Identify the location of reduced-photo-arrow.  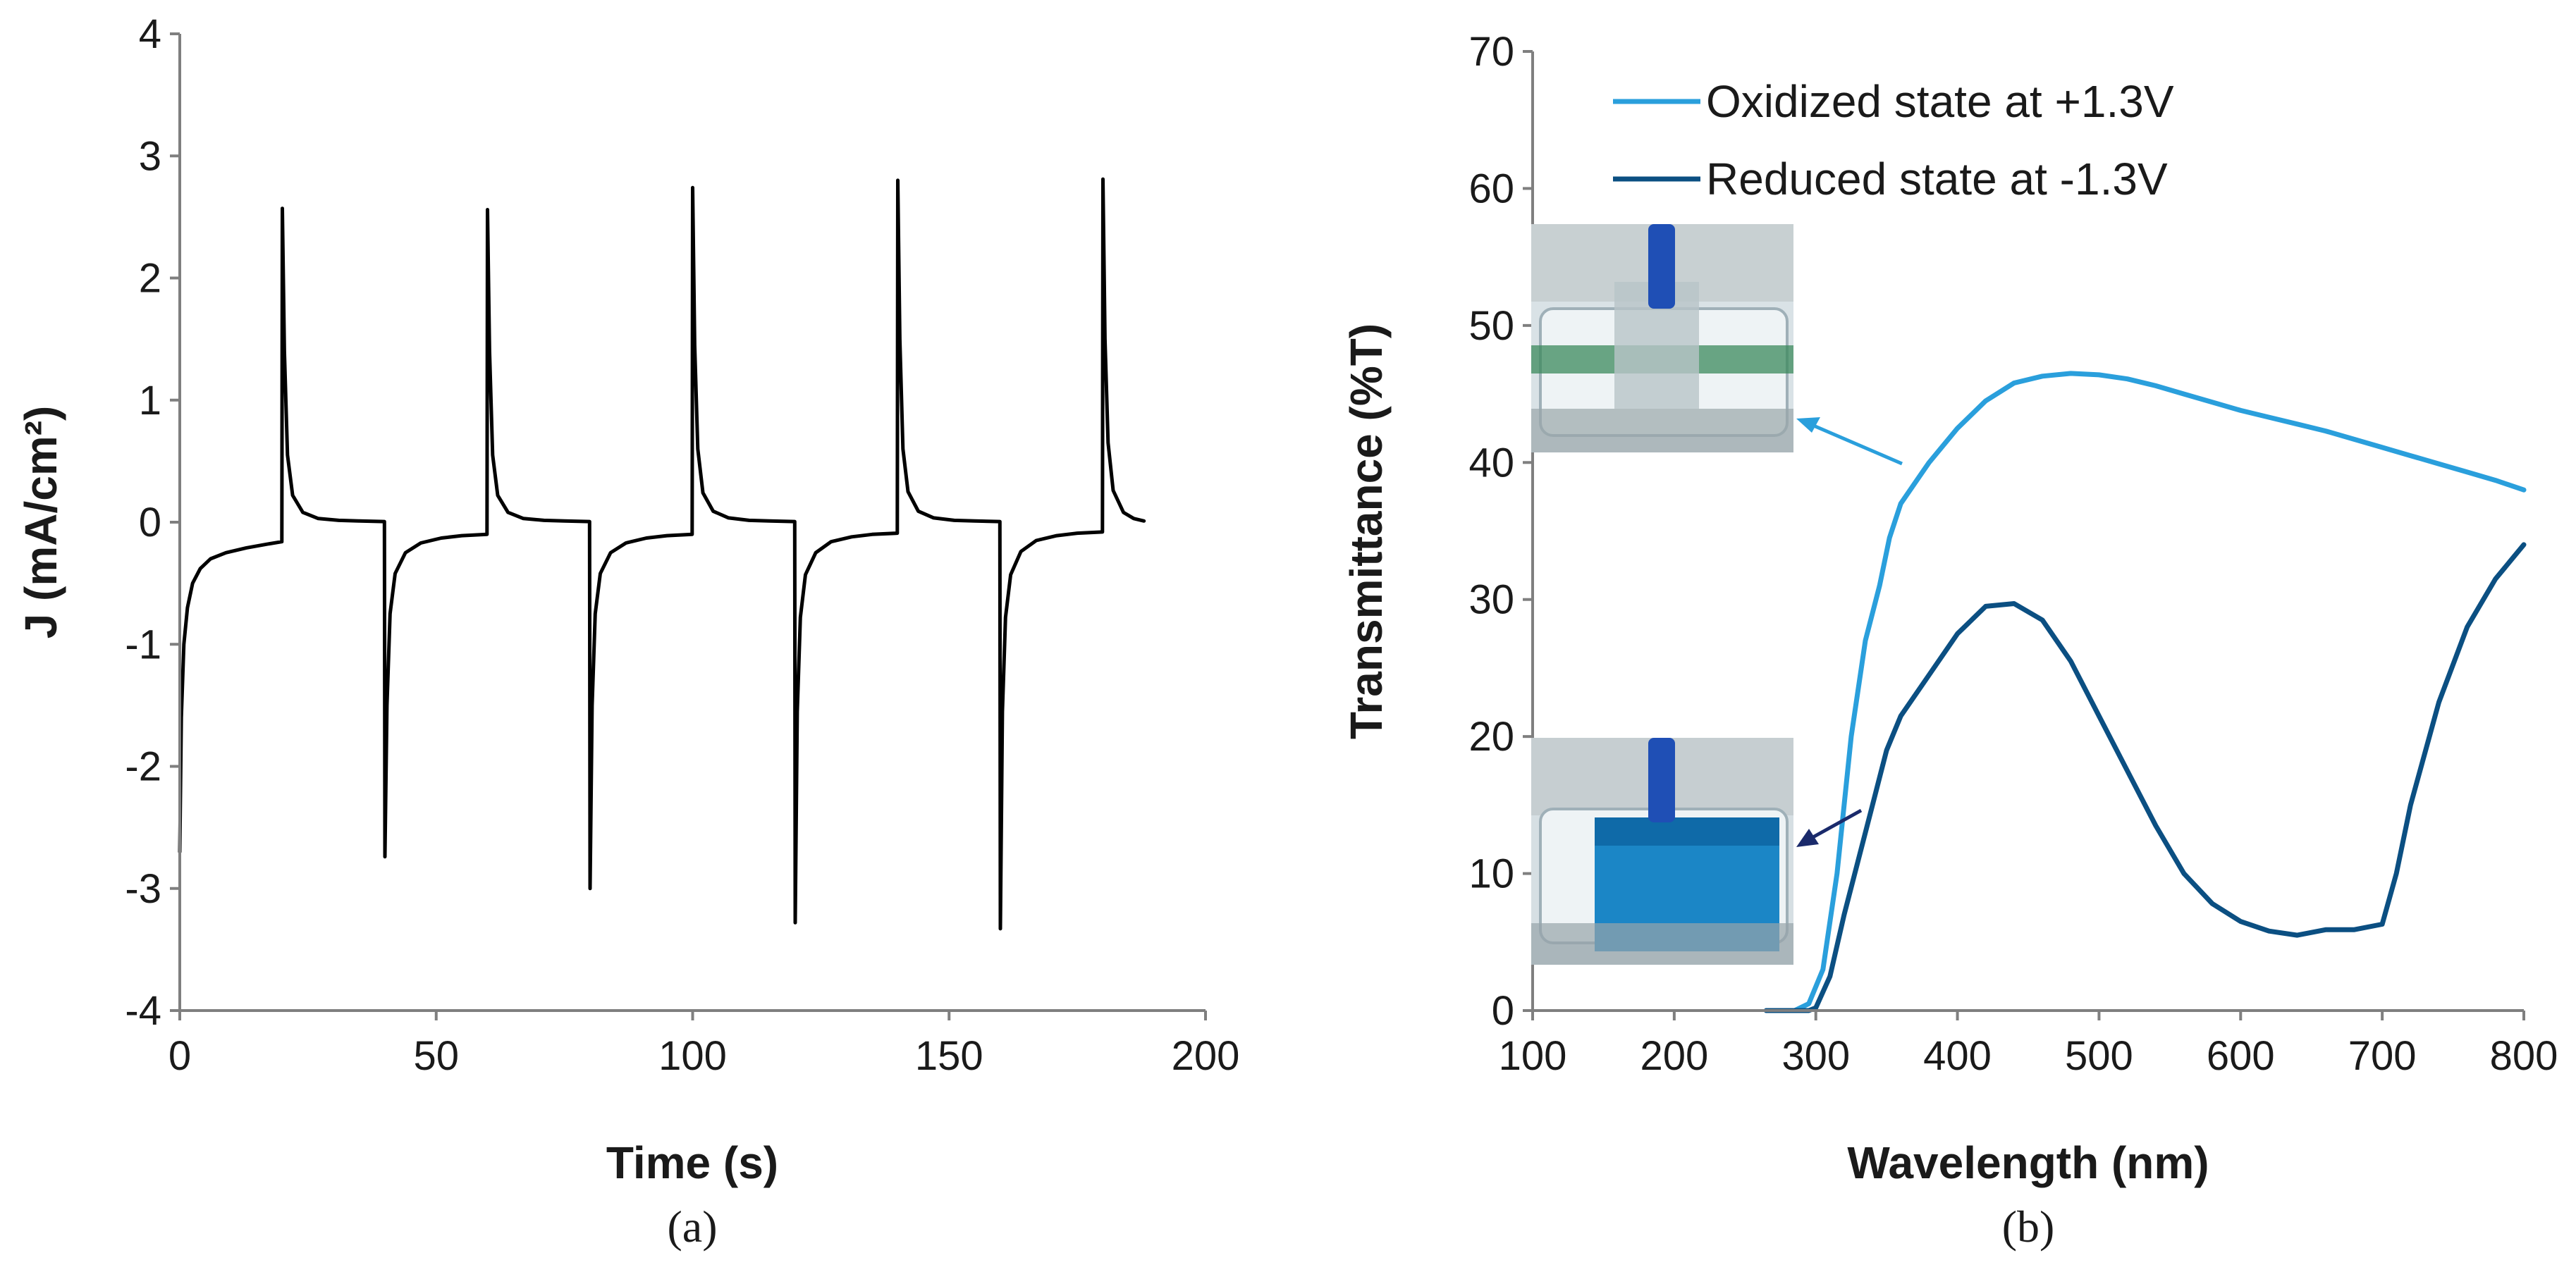
(1829, 827).